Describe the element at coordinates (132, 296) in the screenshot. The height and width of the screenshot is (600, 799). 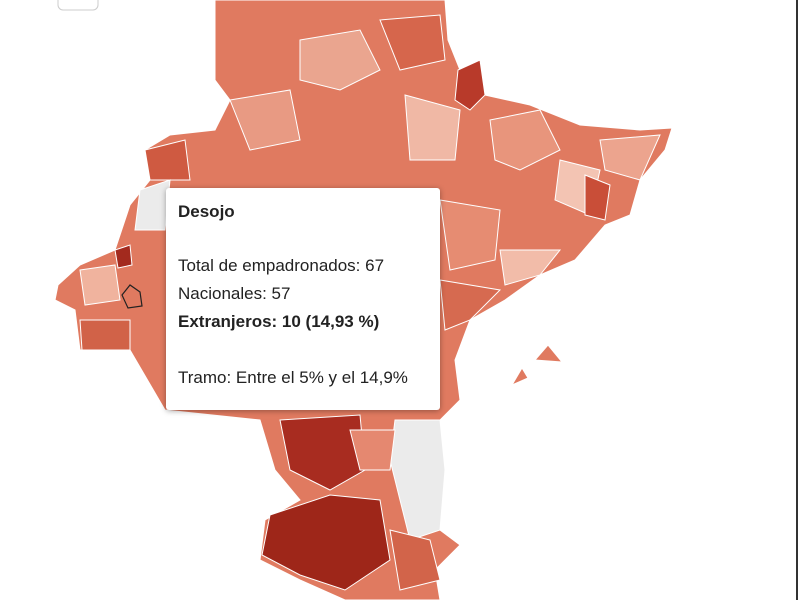
I see `municipality-selected` at that location.